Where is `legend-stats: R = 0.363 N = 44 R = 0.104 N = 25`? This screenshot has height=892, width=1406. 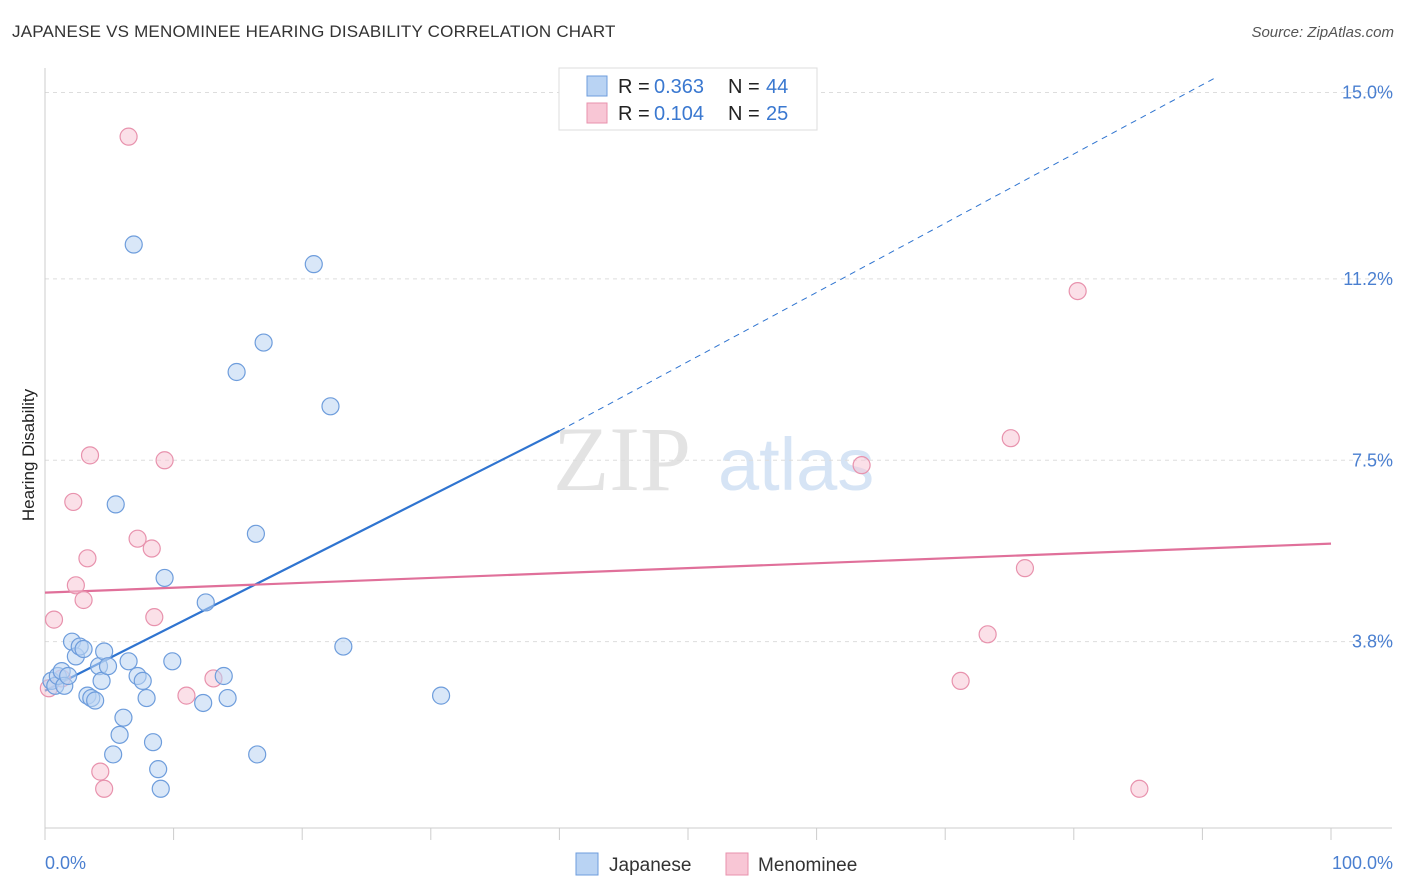 legend-stats: R = 0.363 N = 44 R = 0.104 N = 25 is located at coordinates (688, 99).